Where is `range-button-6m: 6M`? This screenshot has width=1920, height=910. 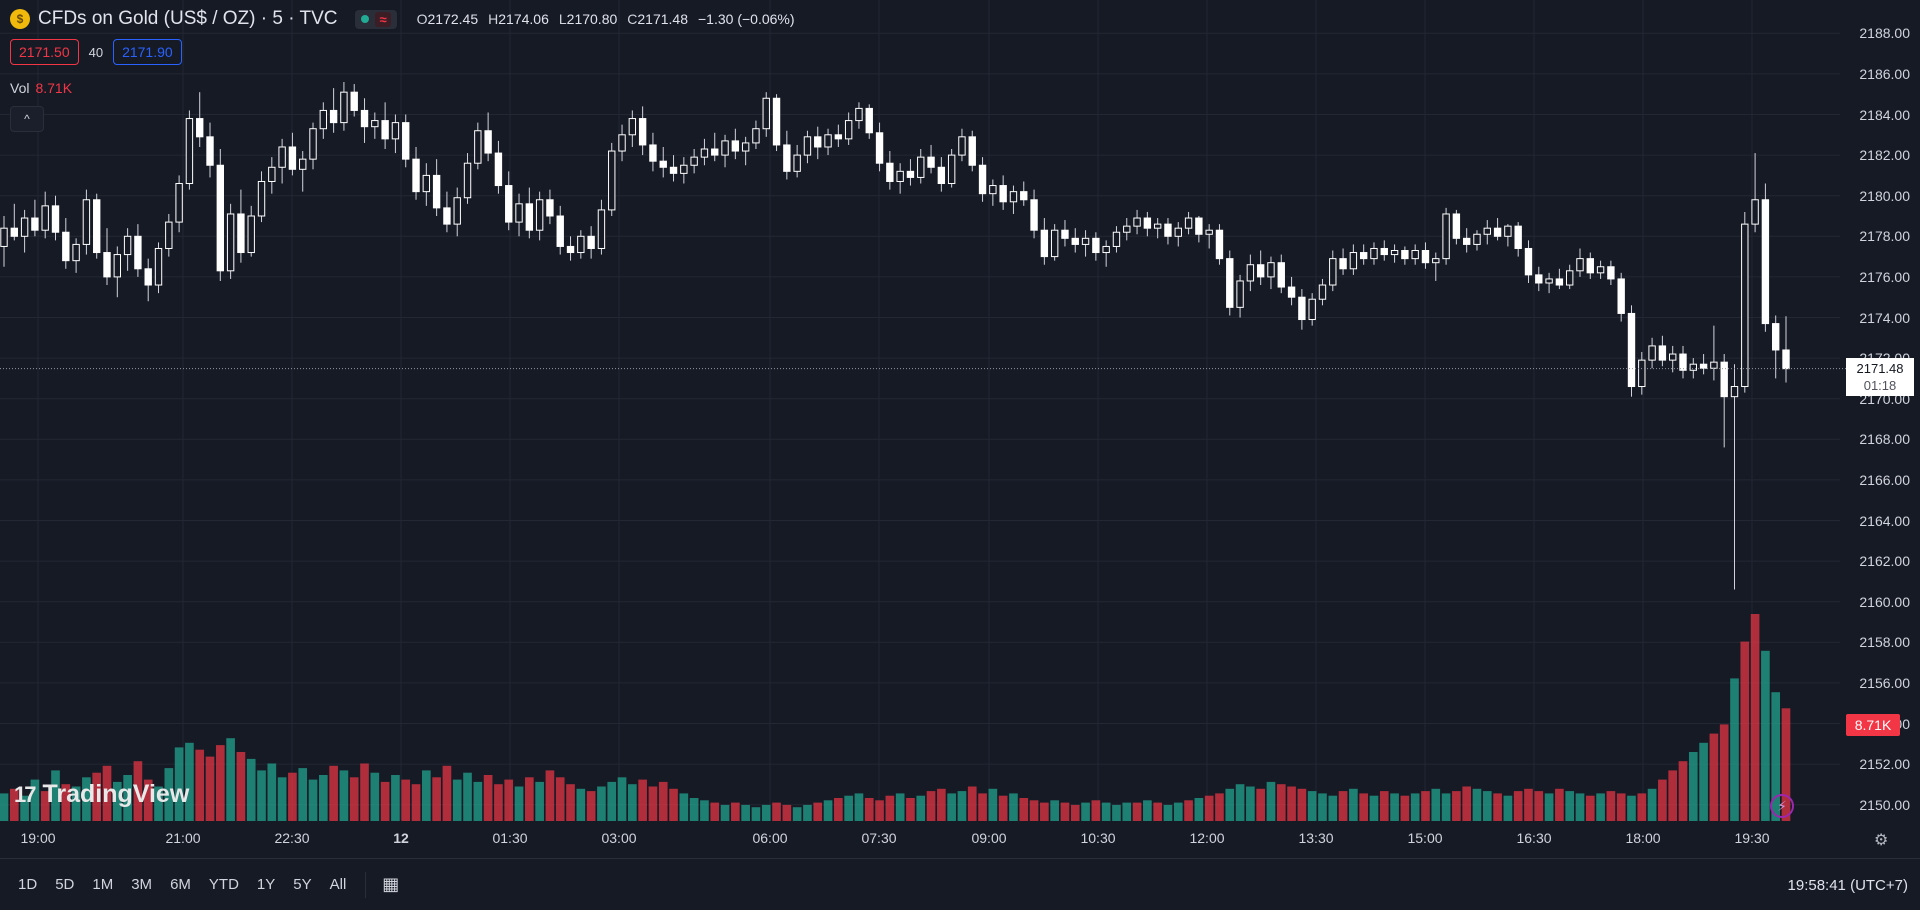
range-button-6m: 6M is located at coordinates (180, 884).